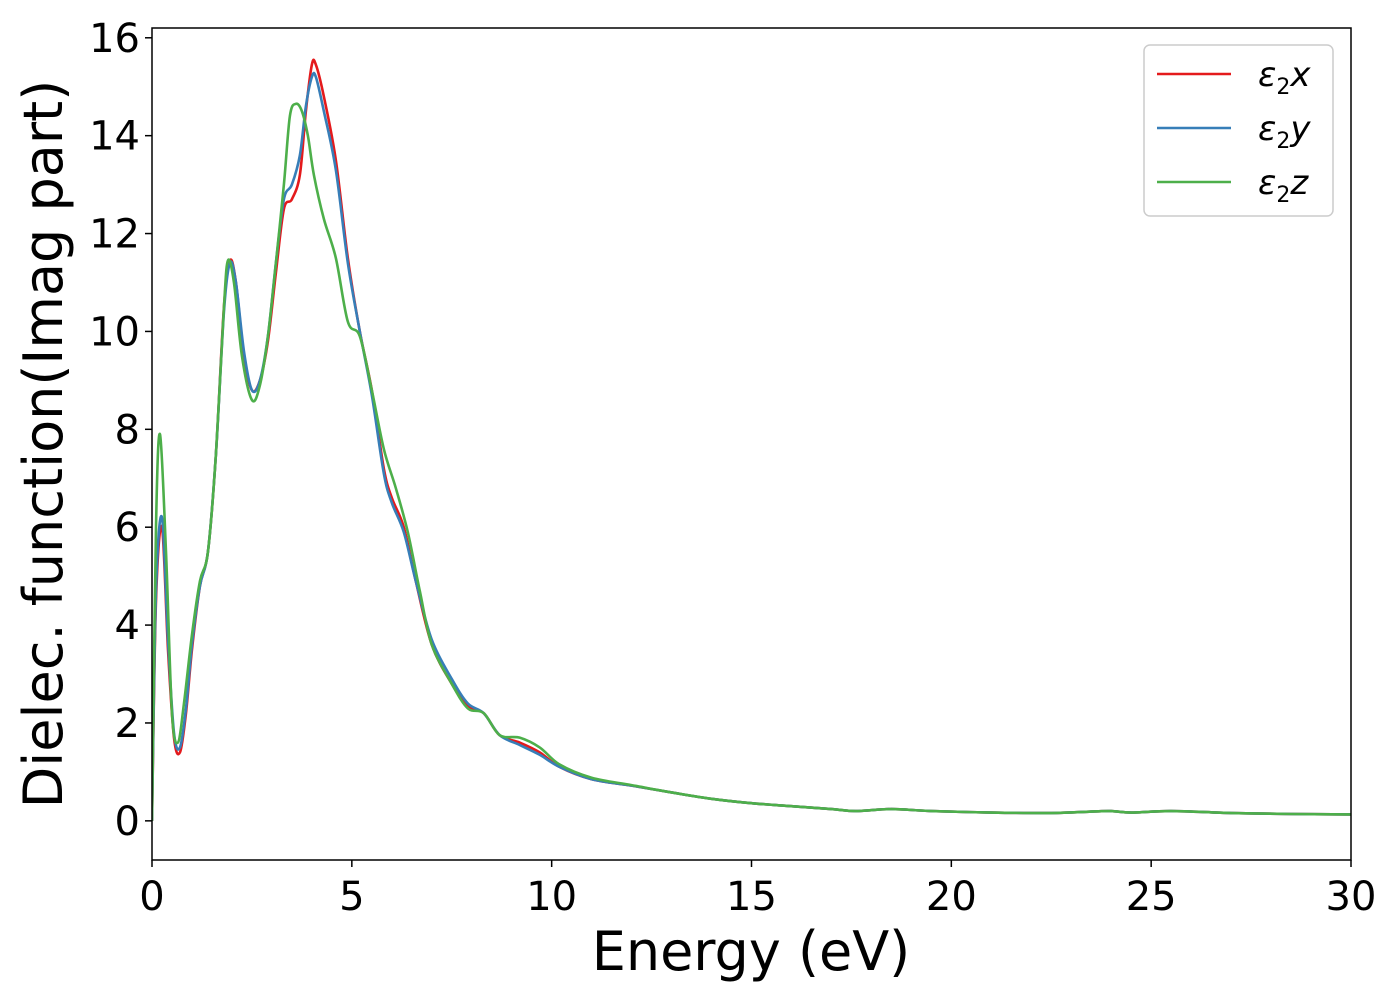 Image resolution: width=1400 pixels, height=1000 pixels. What do you see at coordinates (1283, 185) in the screenshot?
I see `legend-label-z: ε2z` at bounding box center [1283, 185].